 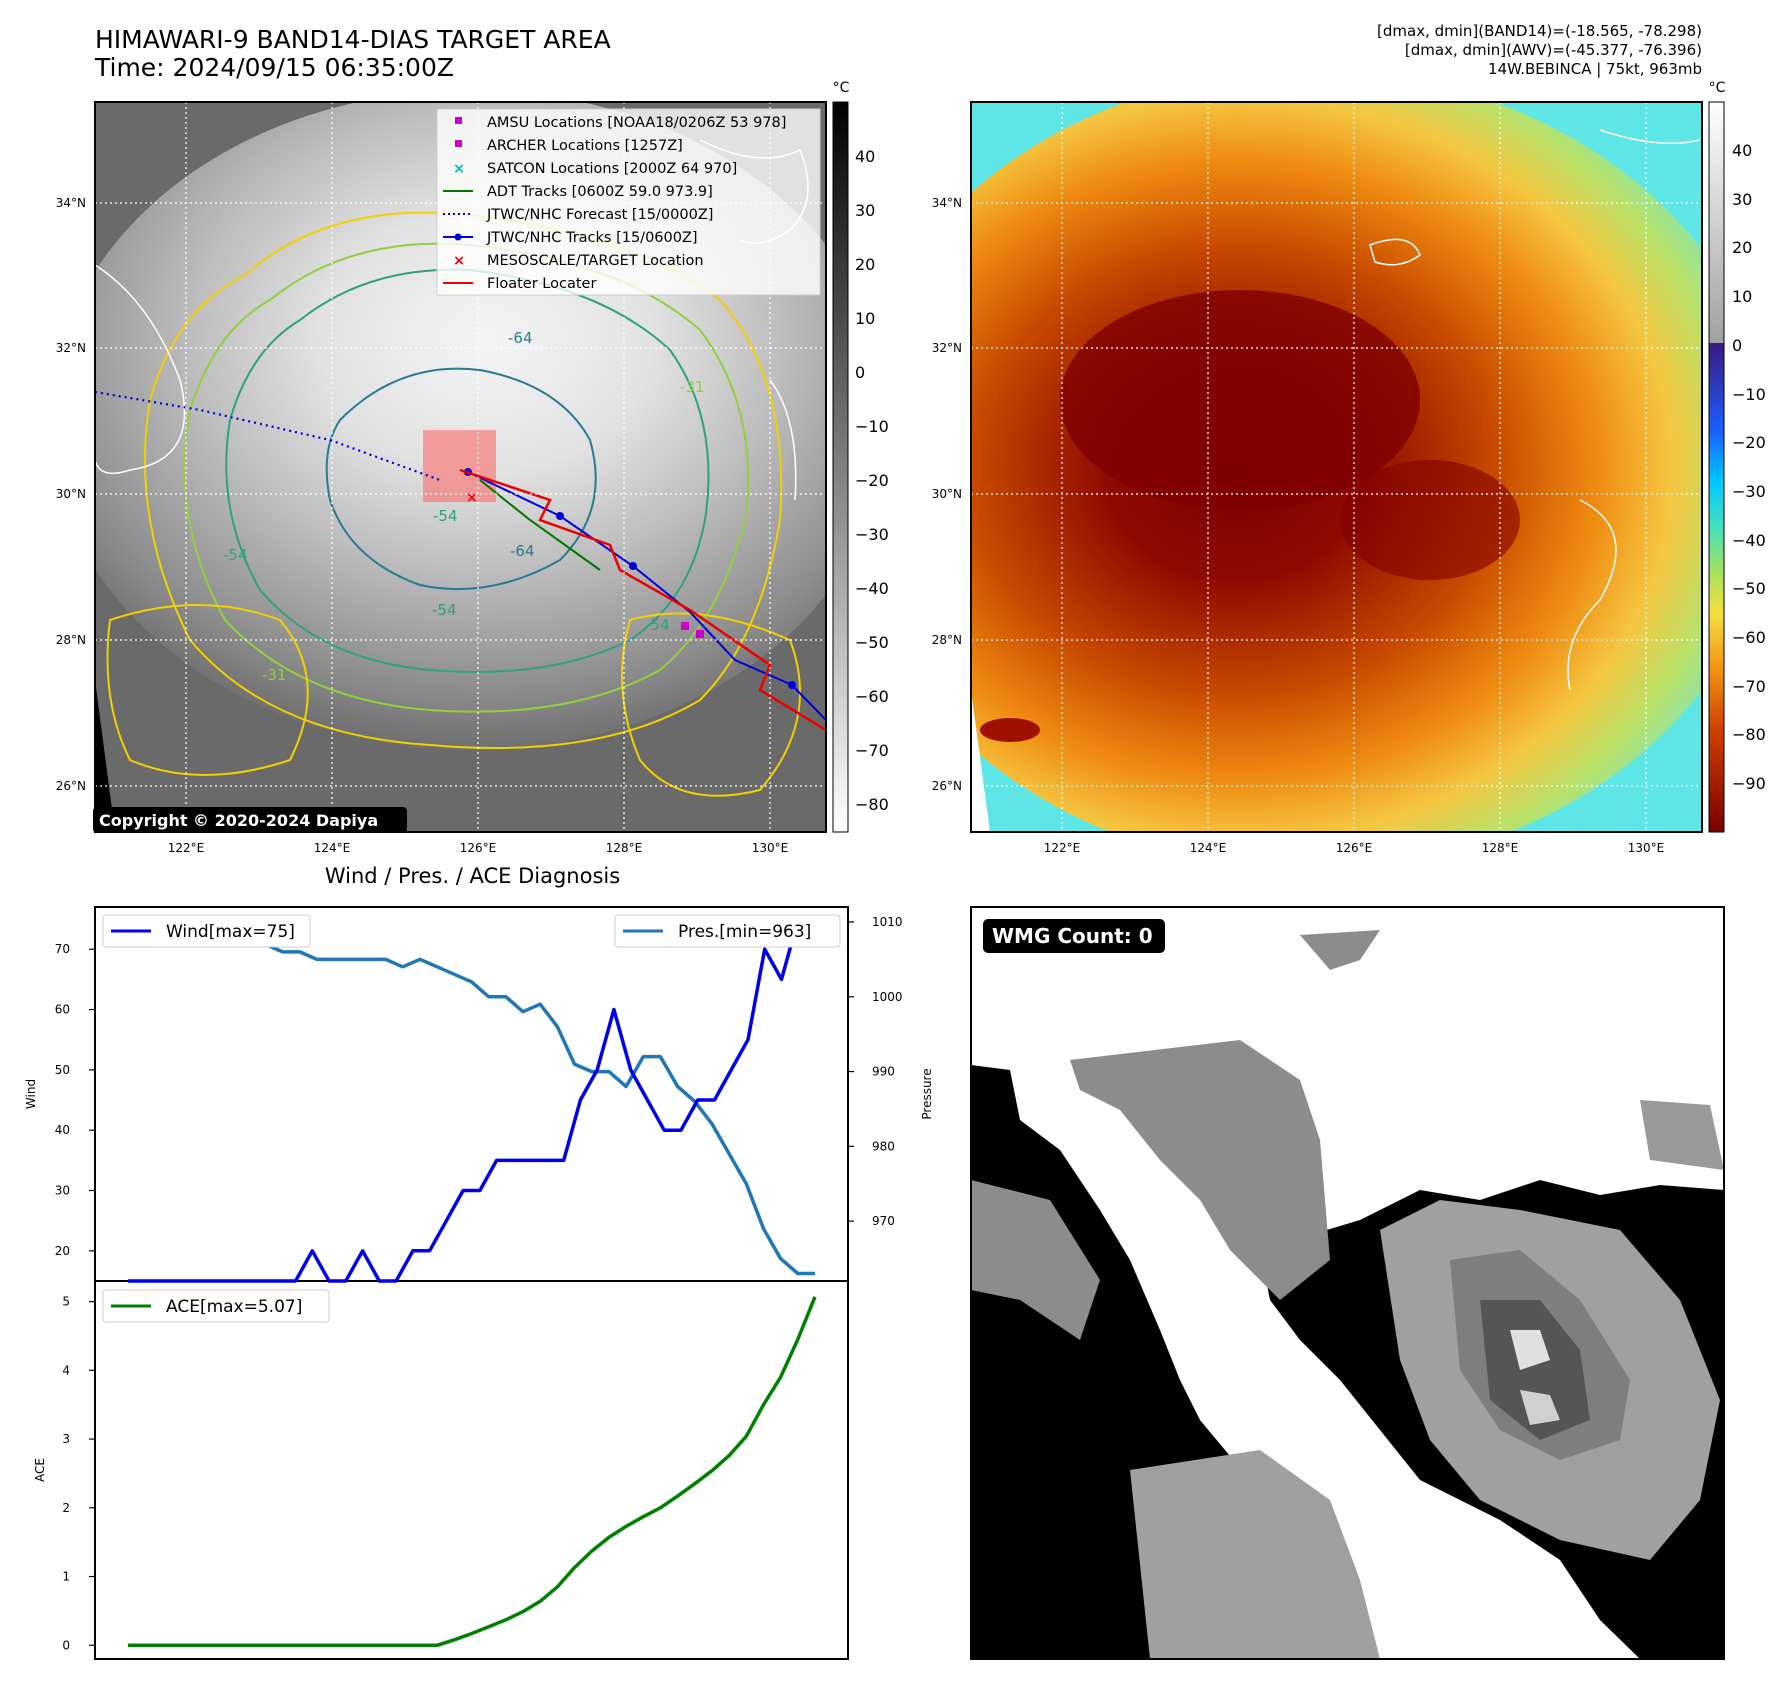 I want to click on axis-tick-label: 990, so click(x=883, y=1072).